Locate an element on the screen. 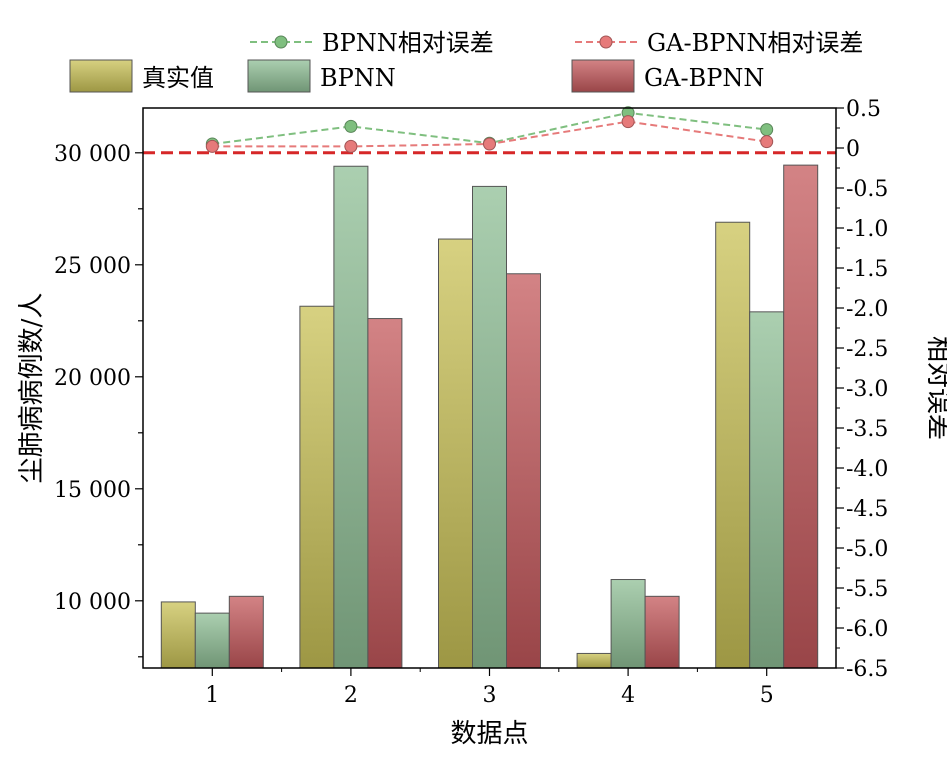 The image size is (947, 776). point-BPNN相对误差-5 is located at coordinates (767, 130).